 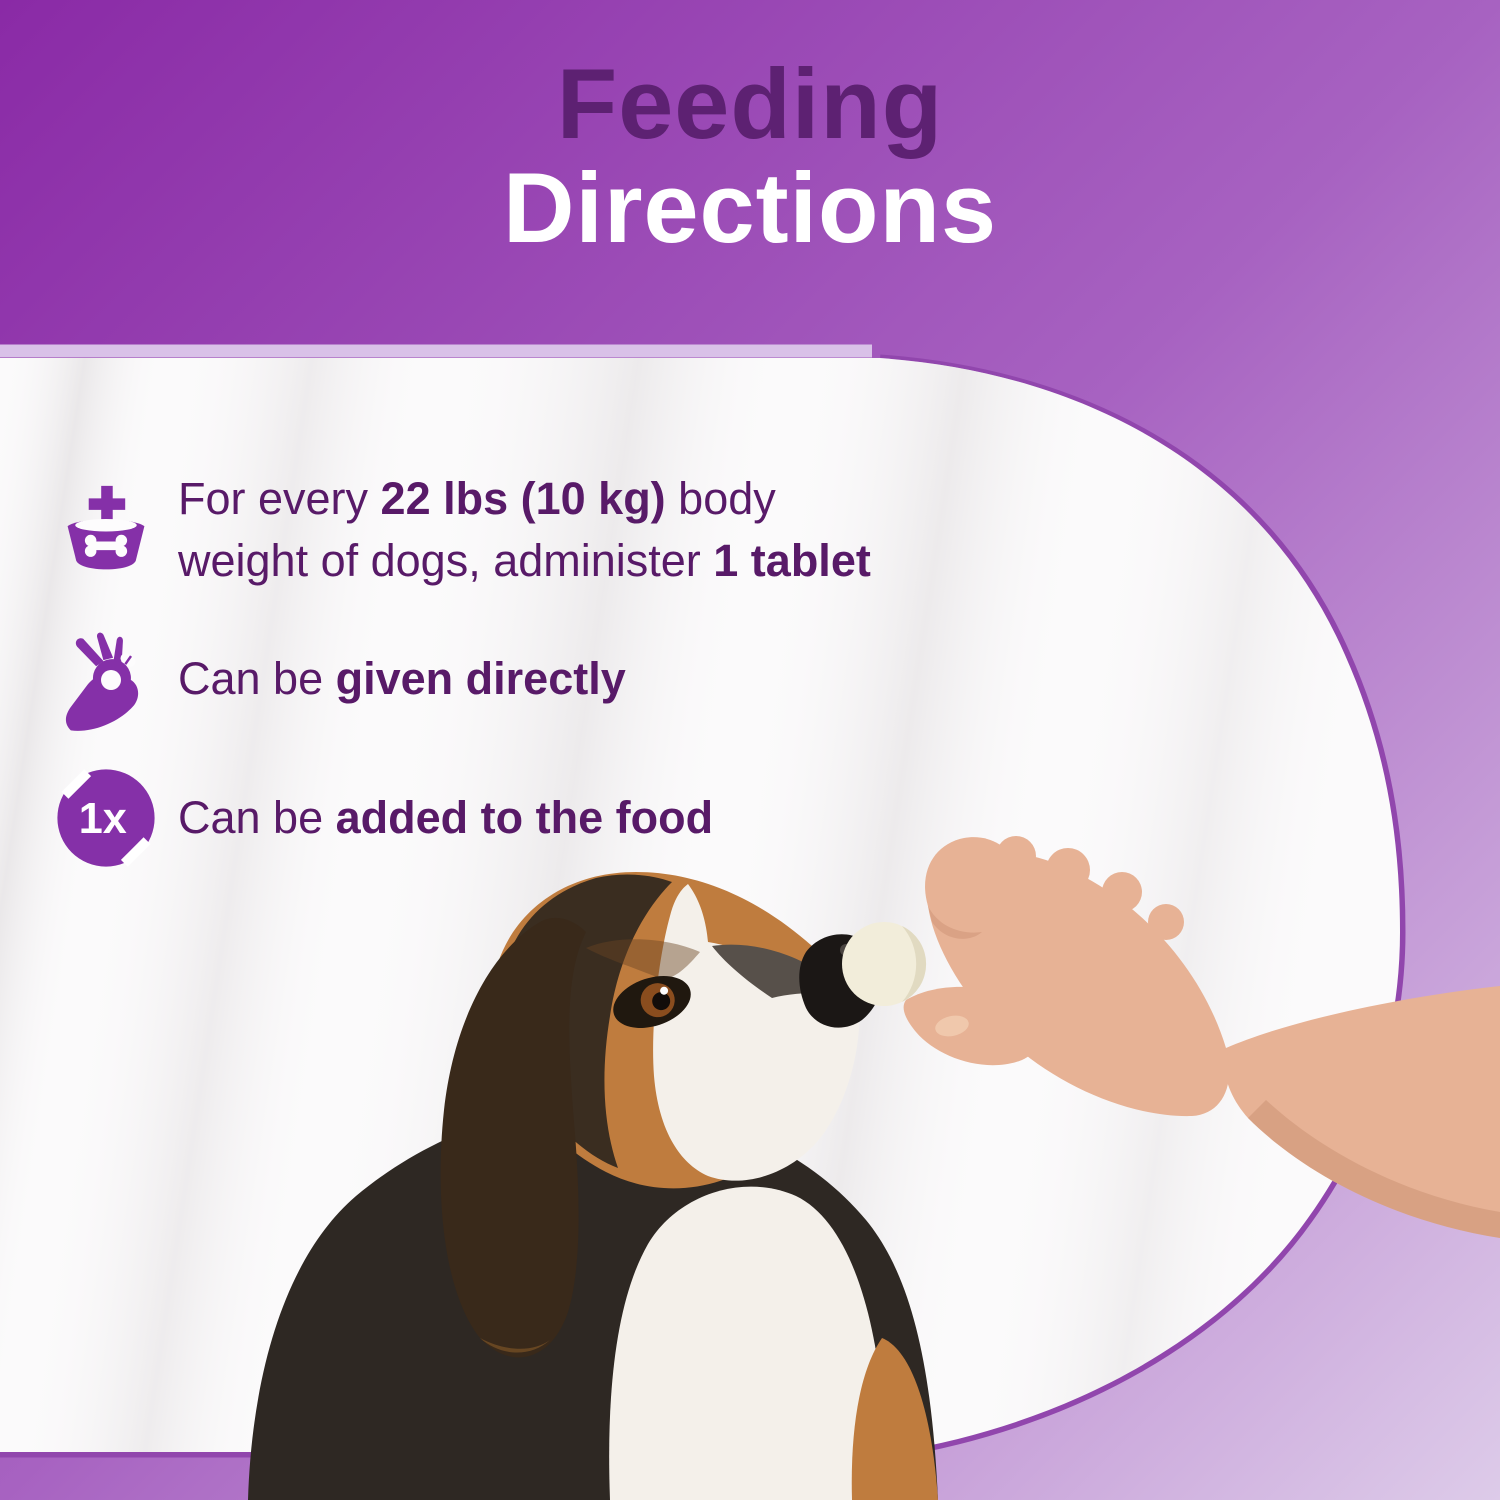 I want to click on human-hand, so click(x=1171, y=1037).